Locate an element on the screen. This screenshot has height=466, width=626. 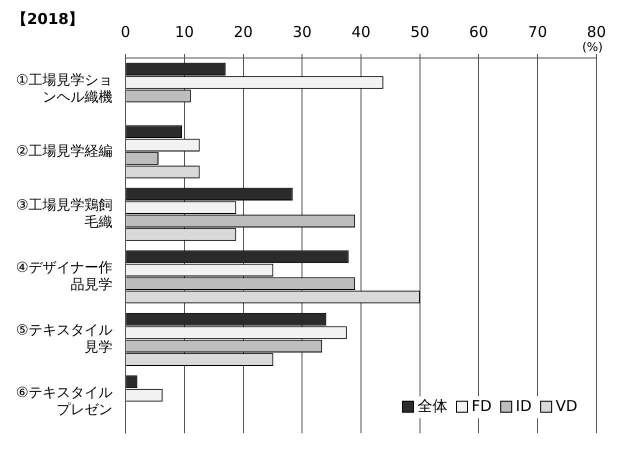
y-tick-label: ①工場見学ションヘル織機 is located at coordinates (64, 89).